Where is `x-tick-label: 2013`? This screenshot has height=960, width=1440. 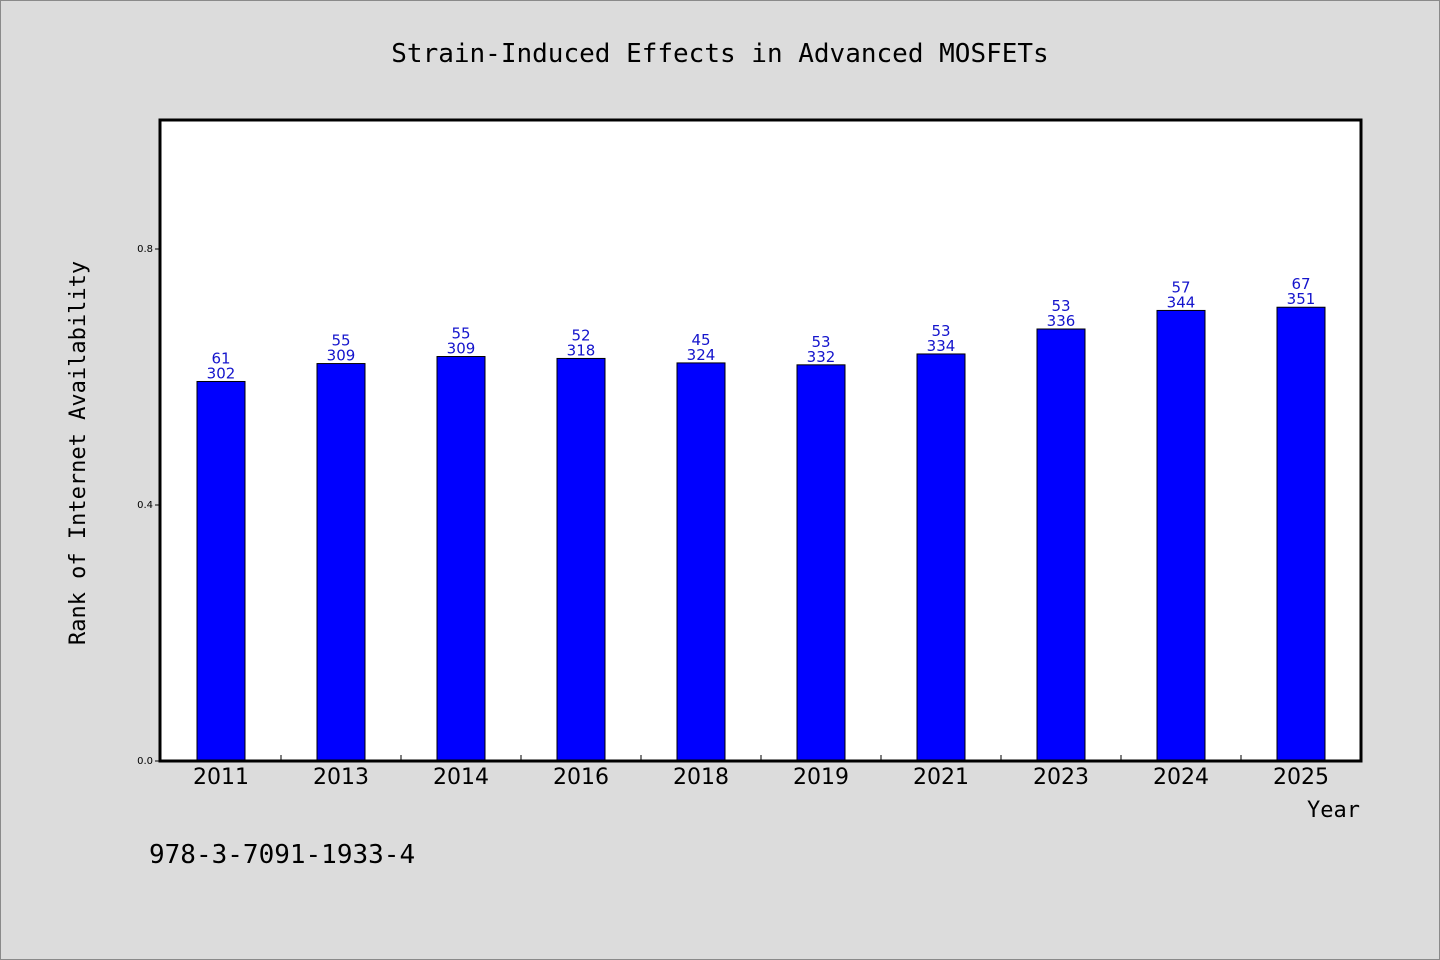 x-tick-label: 2013 is located at coordinates (341, 777).